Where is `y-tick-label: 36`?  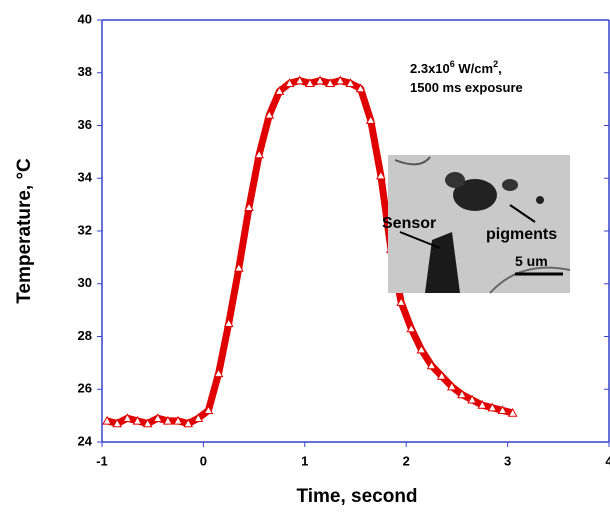
y-tick-label: 36 is located at coordinates (85, 124).